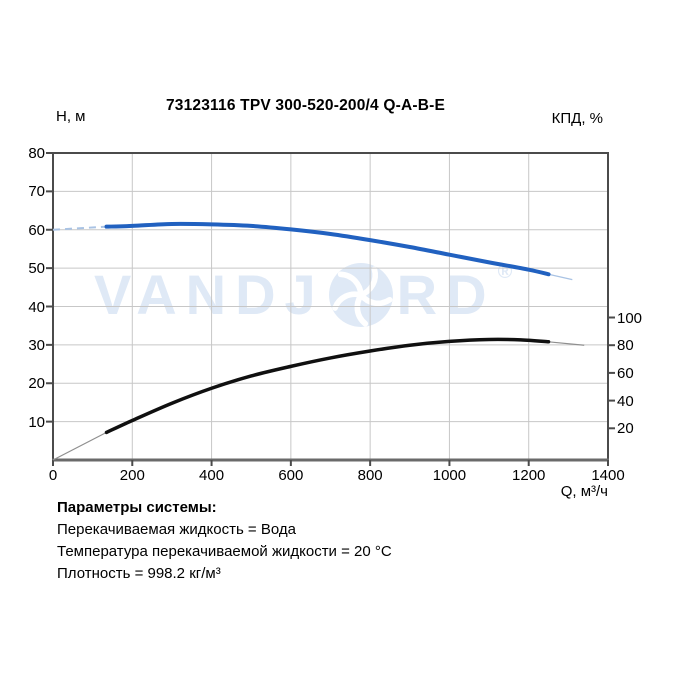 This screenshot has width=681, height=681. I want to click on right-axis-tick-label: 40, so click(625, 401).